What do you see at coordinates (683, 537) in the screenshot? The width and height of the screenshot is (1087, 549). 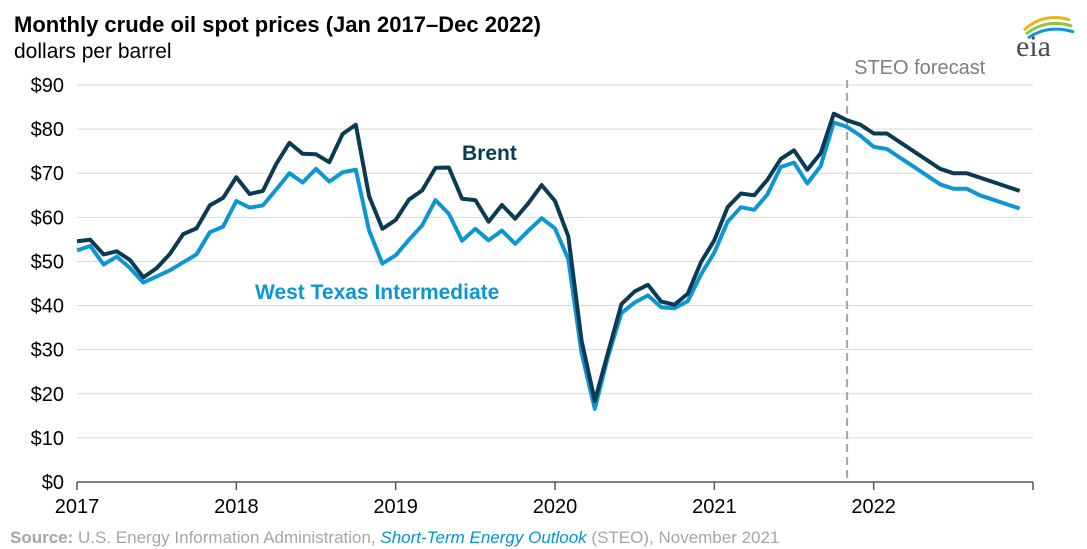 I see `source-text-2: (STEO), November 2021` at bounding box center [683, 537].